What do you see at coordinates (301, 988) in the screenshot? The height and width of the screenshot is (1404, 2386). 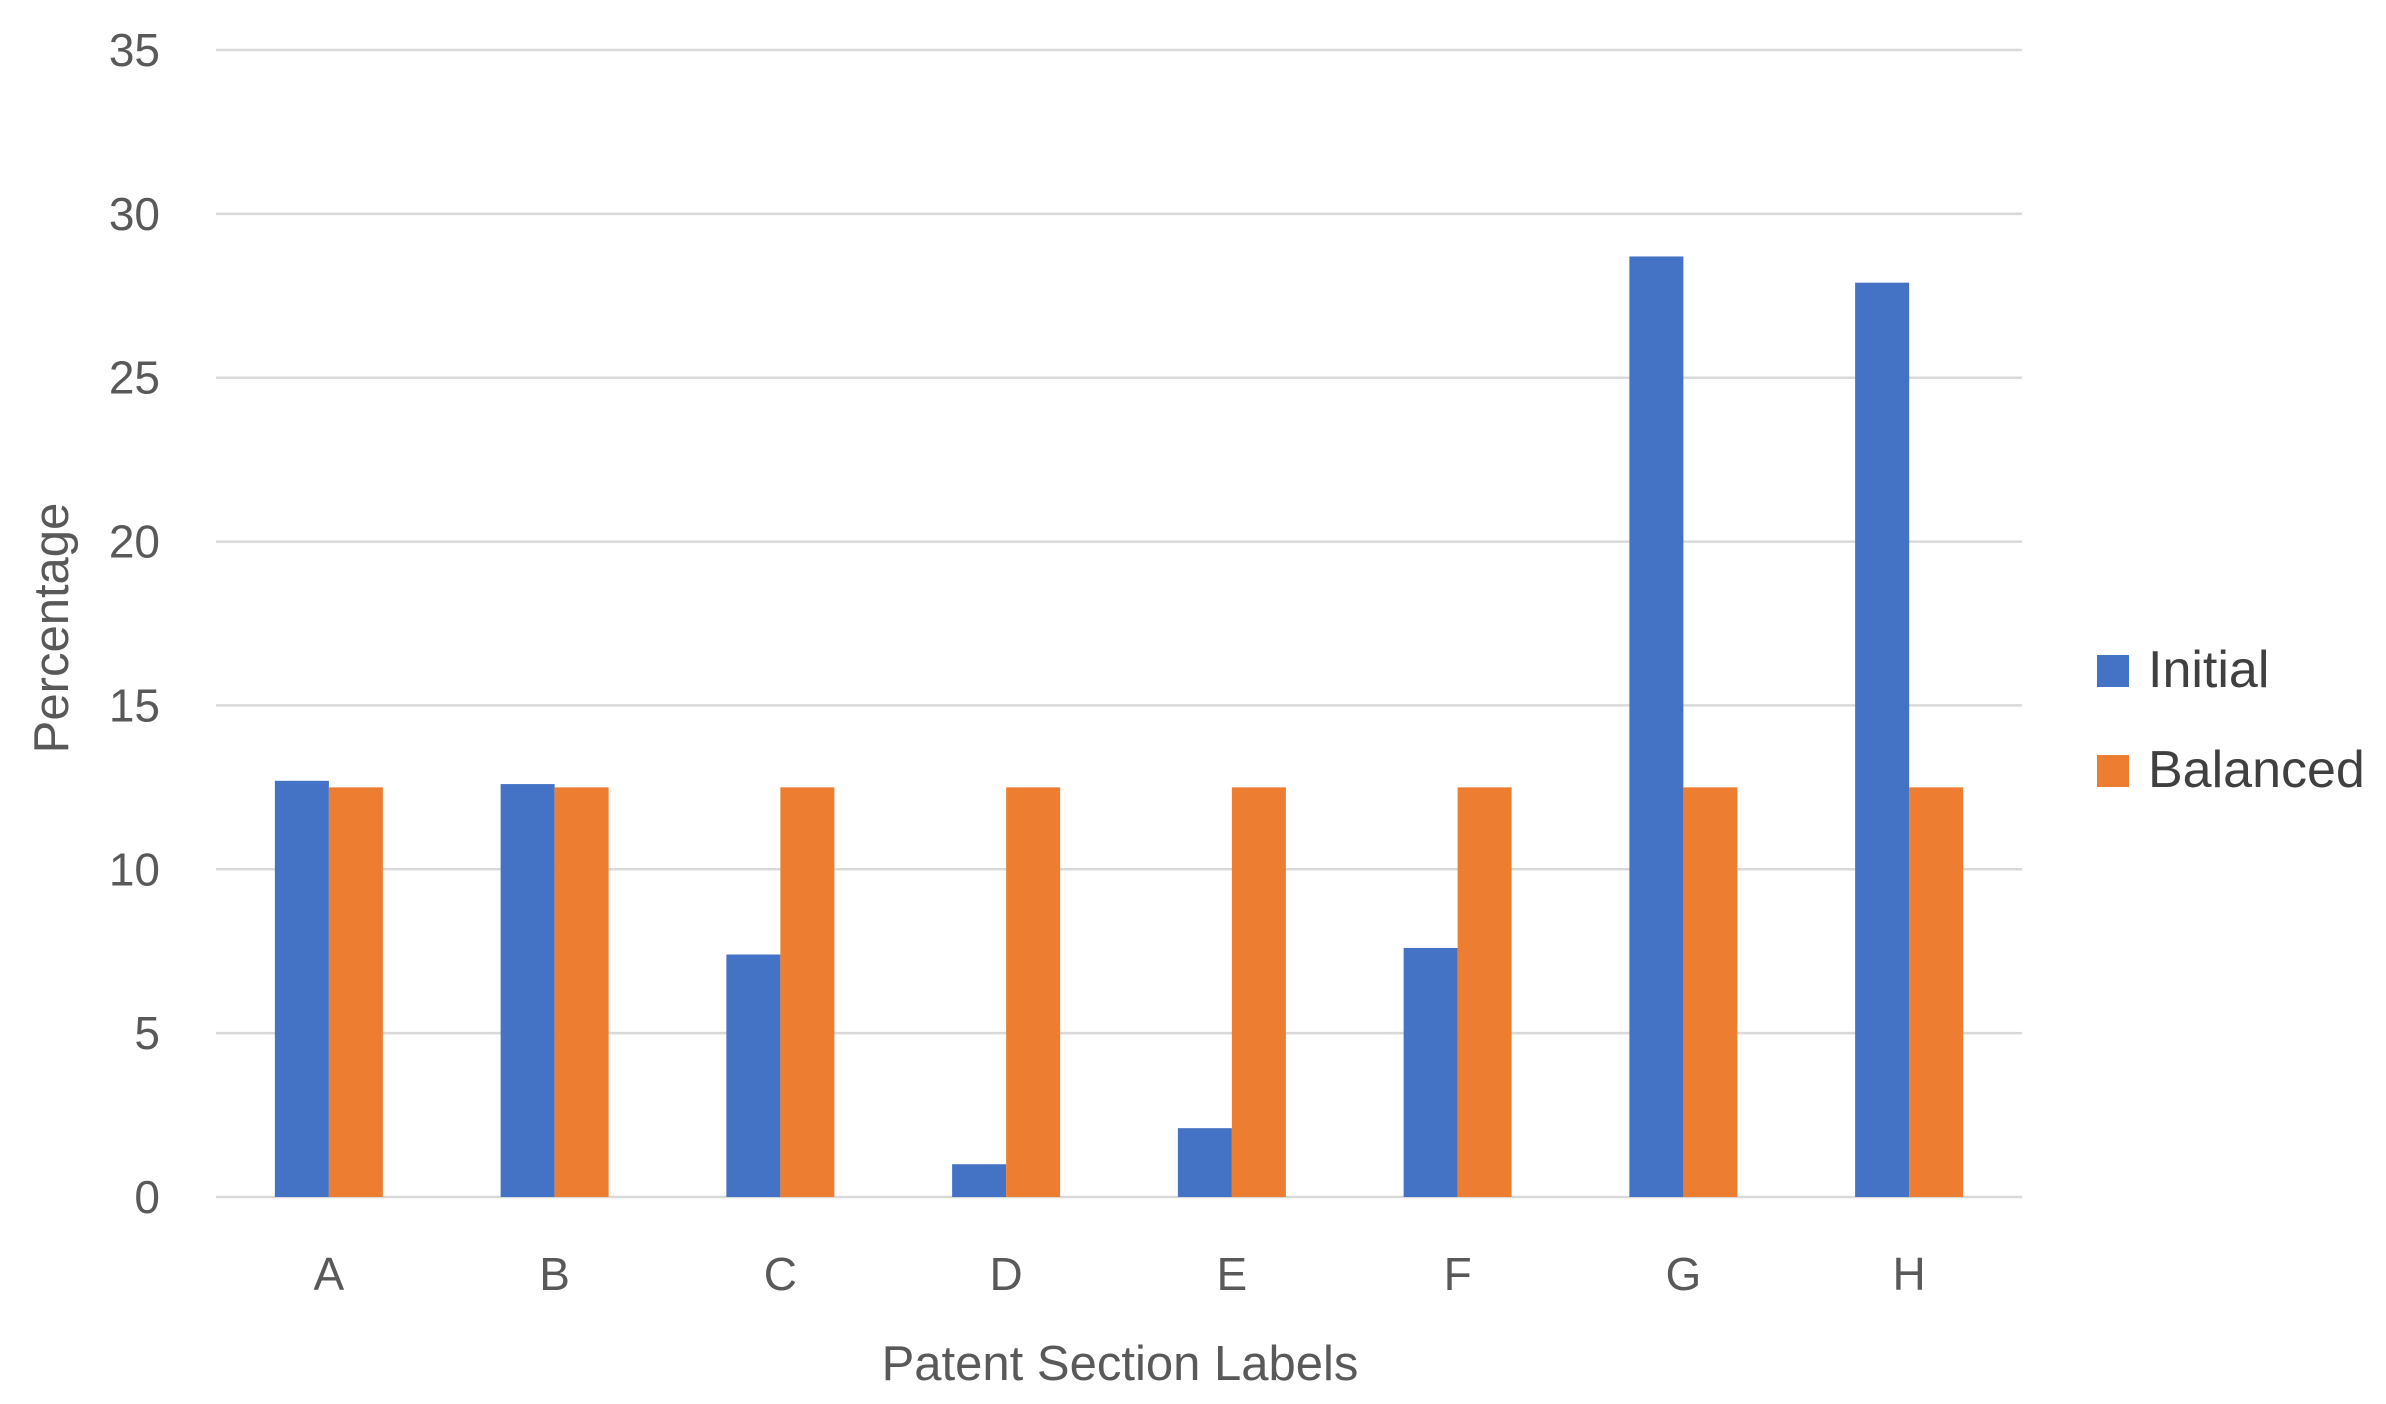 I see `bar-initial-A` at bounding box center [301, 988].